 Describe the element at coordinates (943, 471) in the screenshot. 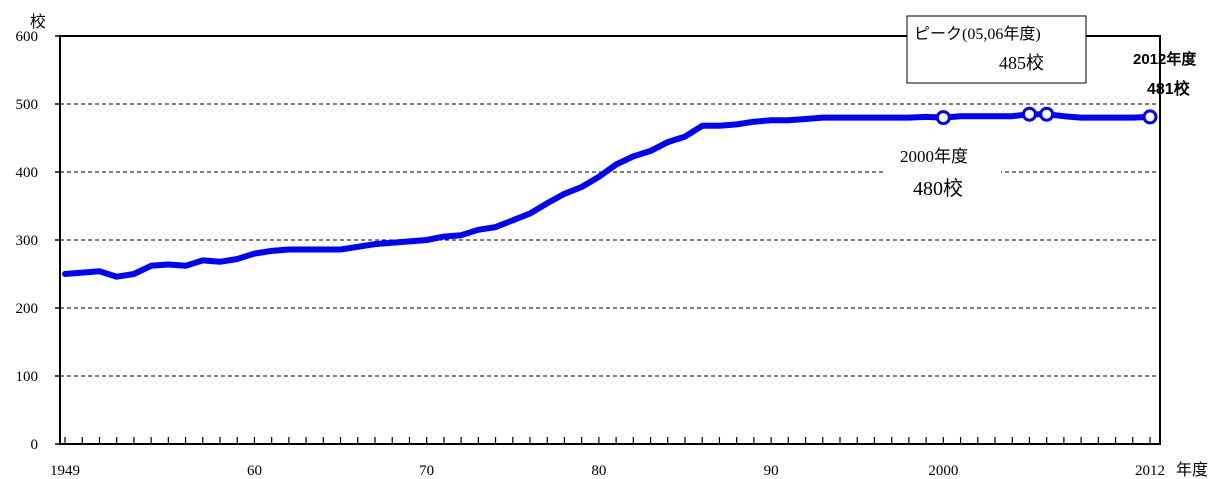

I see `x-tick-label: 2000` at that location.